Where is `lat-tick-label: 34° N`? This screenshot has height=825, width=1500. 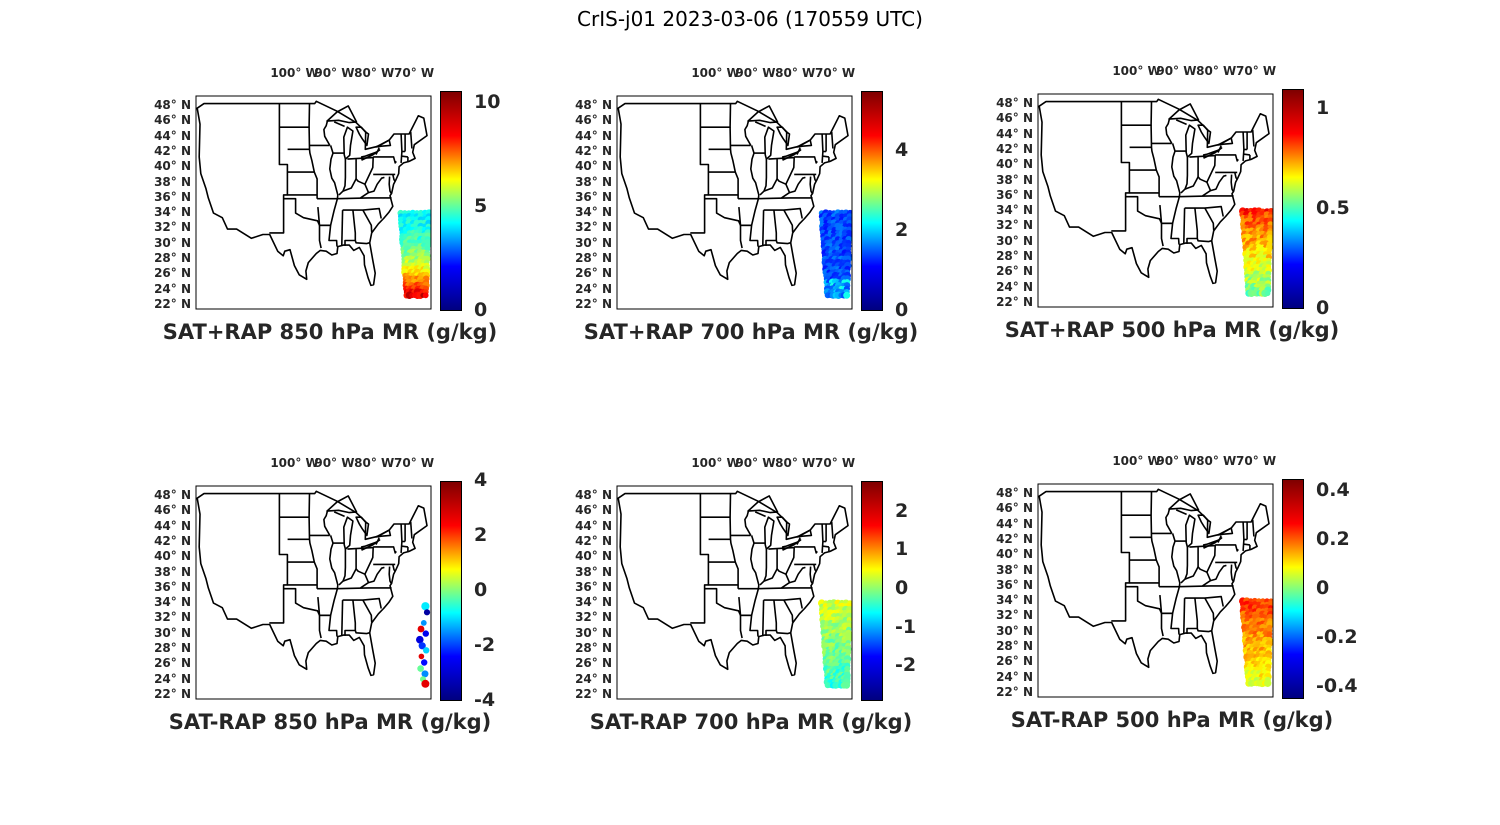 lat-tick-label: 34° N is located at coordinates (1014, 600).